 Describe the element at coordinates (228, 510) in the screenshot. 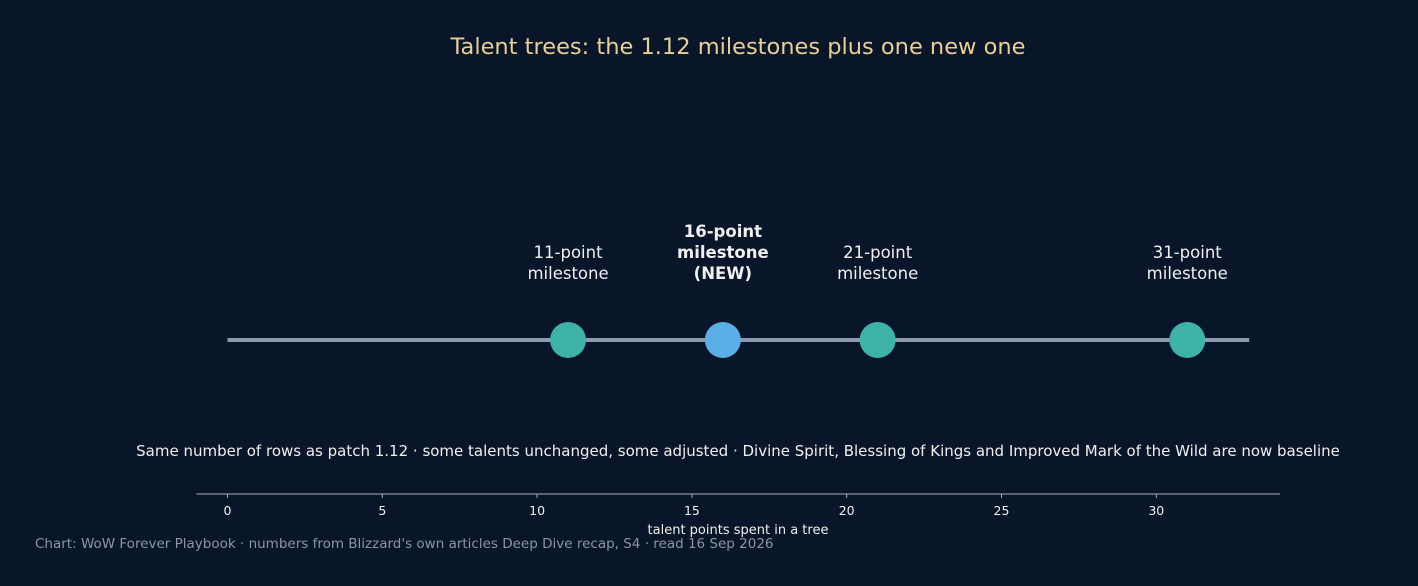

I see `x-tick-label: 0` at that location.